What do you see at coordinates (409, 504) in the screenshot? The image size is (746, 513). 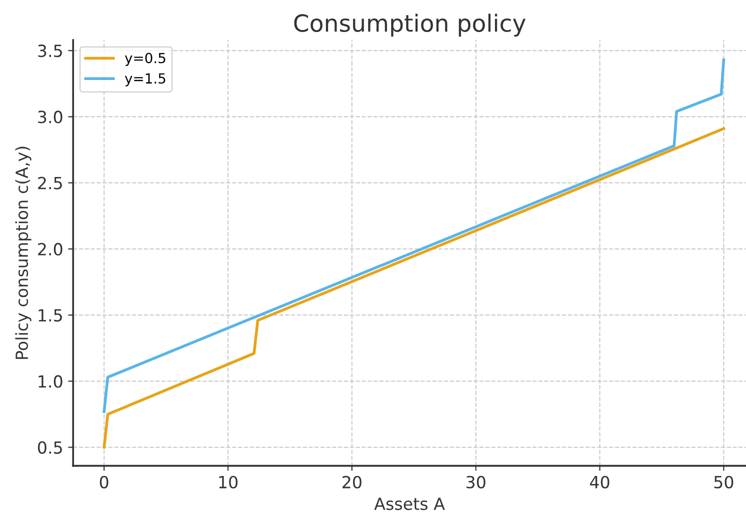 I see `x-axis-title: Assets A` at bounding box center [409, 504].